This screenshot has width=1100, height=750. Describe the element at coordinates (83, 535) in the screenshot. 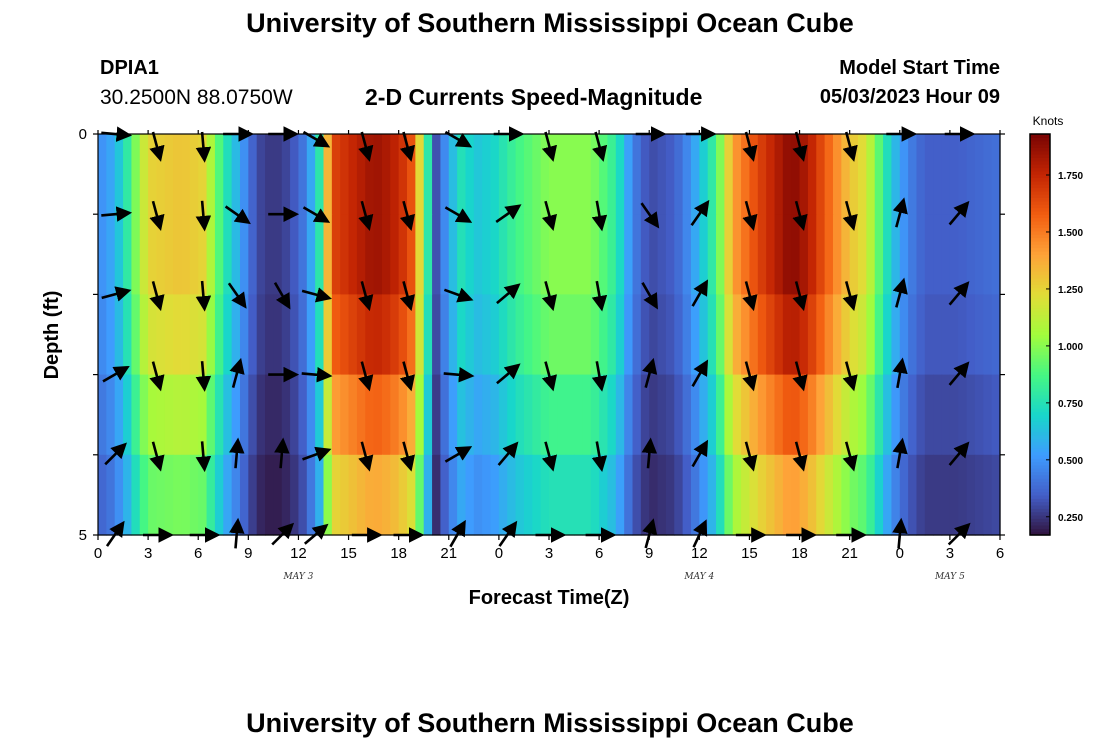

I see `y-tick-label: 5` at that location.